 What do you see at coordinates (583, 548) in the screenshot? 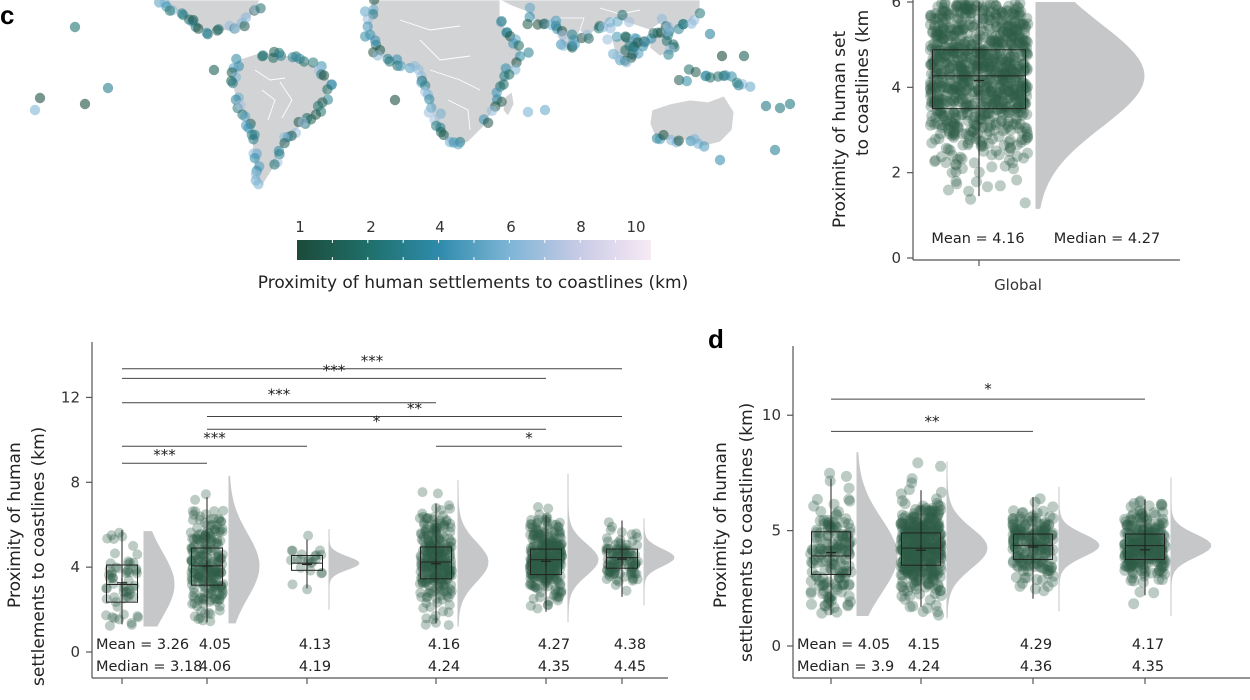
I see `density-cloud` at bounding box center [583, 548].